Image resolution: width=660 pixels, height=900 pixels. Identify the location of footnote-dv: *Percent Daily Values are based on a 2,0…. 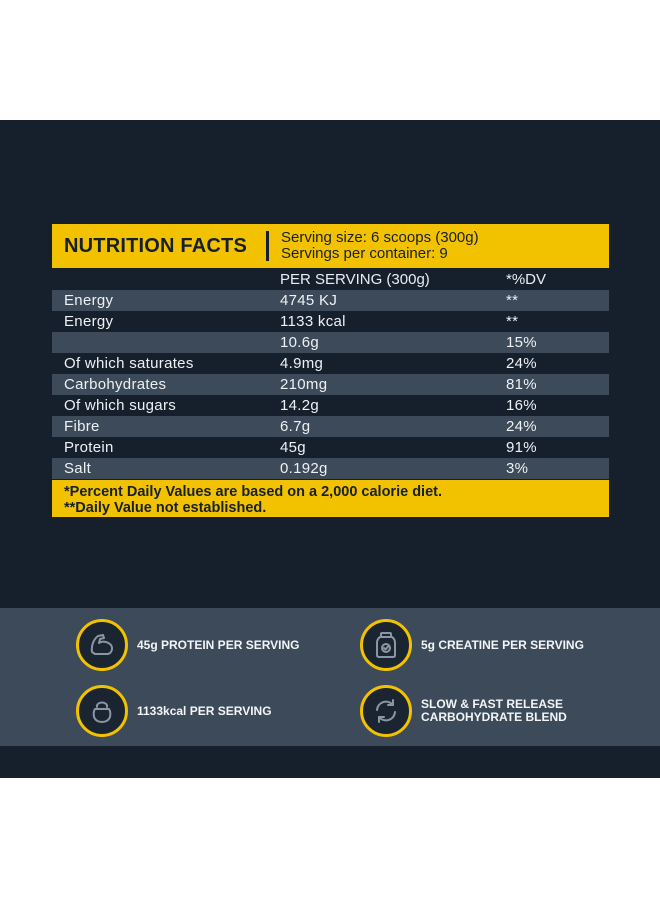
(253, 492).